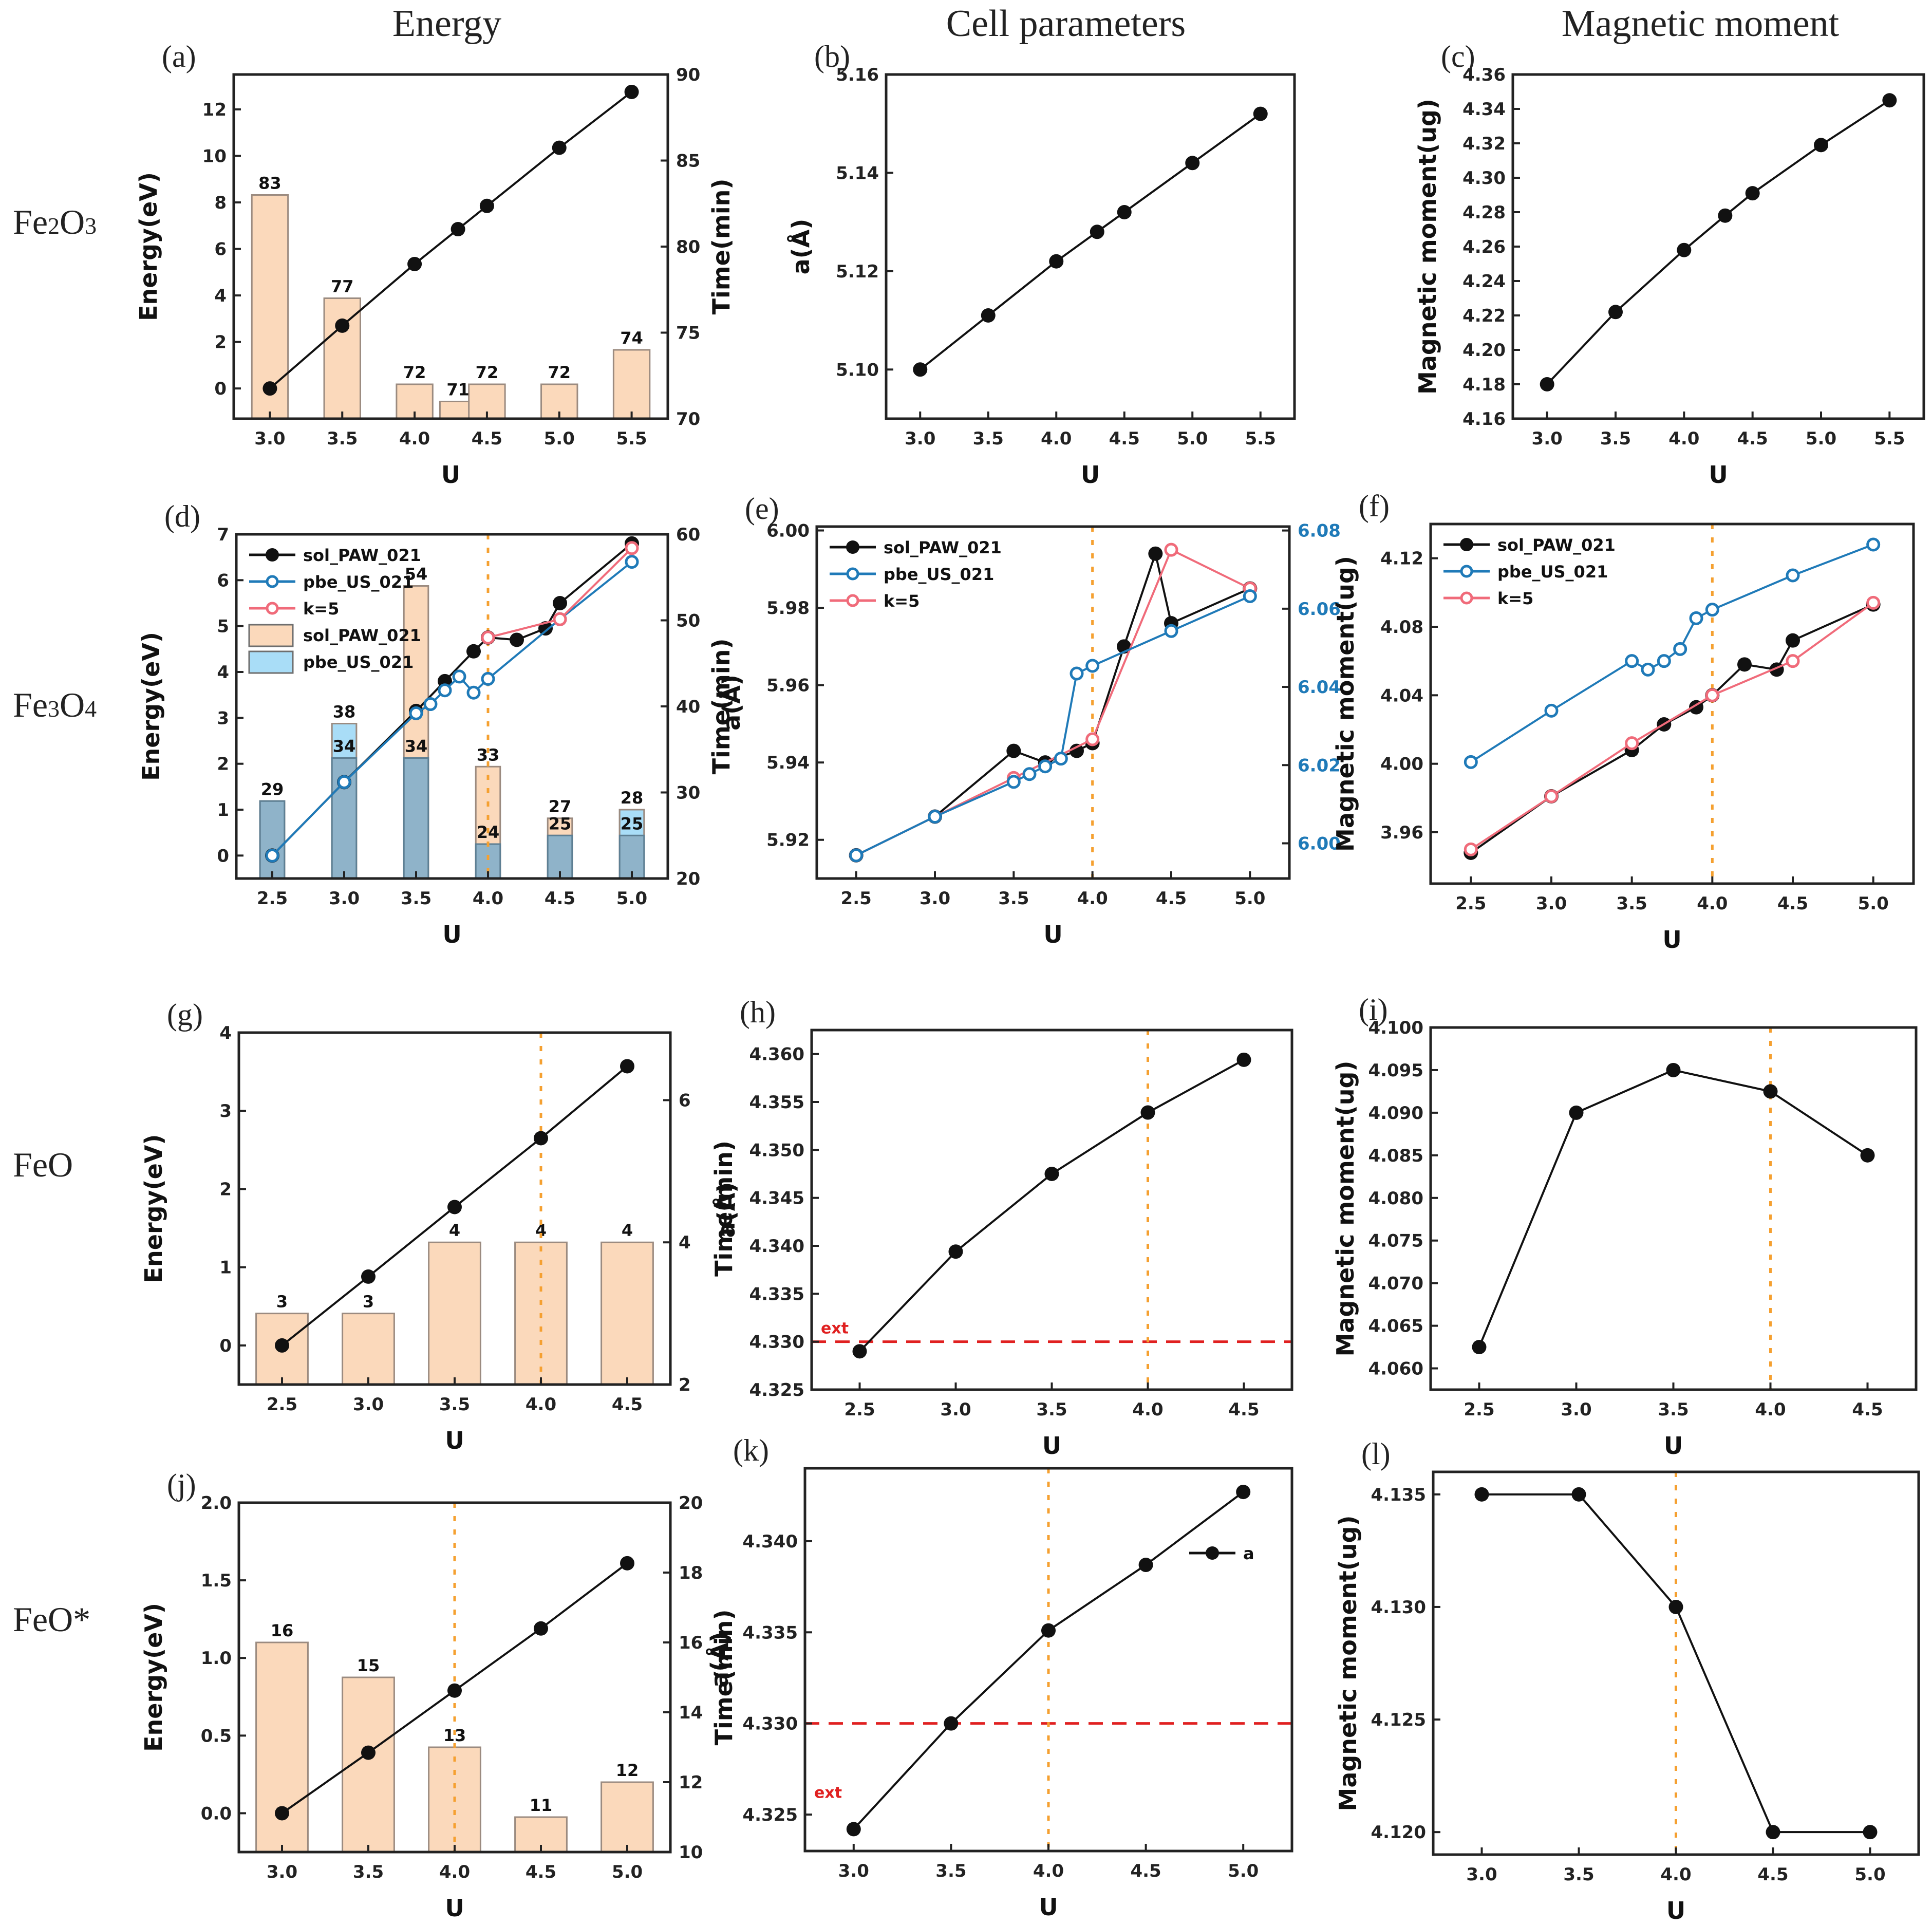  What do you see at coordinates (691, 1783) in the screenshot?
I see `y2-tick-label: 12` at bounding box center [691, 1783].